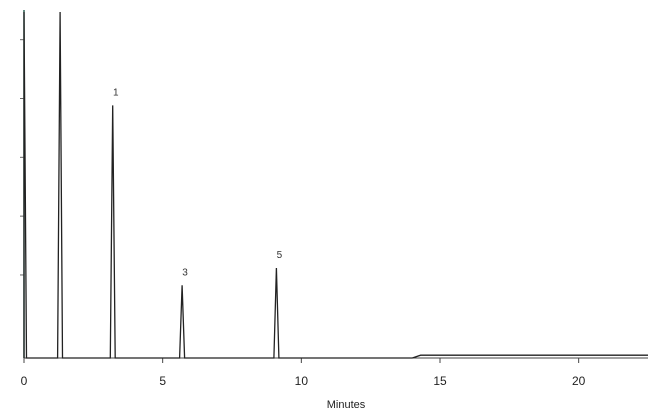  Describe the element at coordinates (302, 381) in the screenshot. I see `x-tick-label: 10` at that location.